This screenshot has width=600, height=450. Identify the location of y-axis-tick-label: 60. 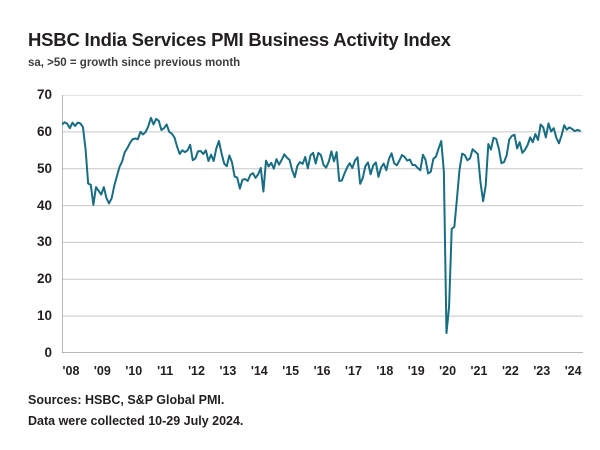
(44, 131).